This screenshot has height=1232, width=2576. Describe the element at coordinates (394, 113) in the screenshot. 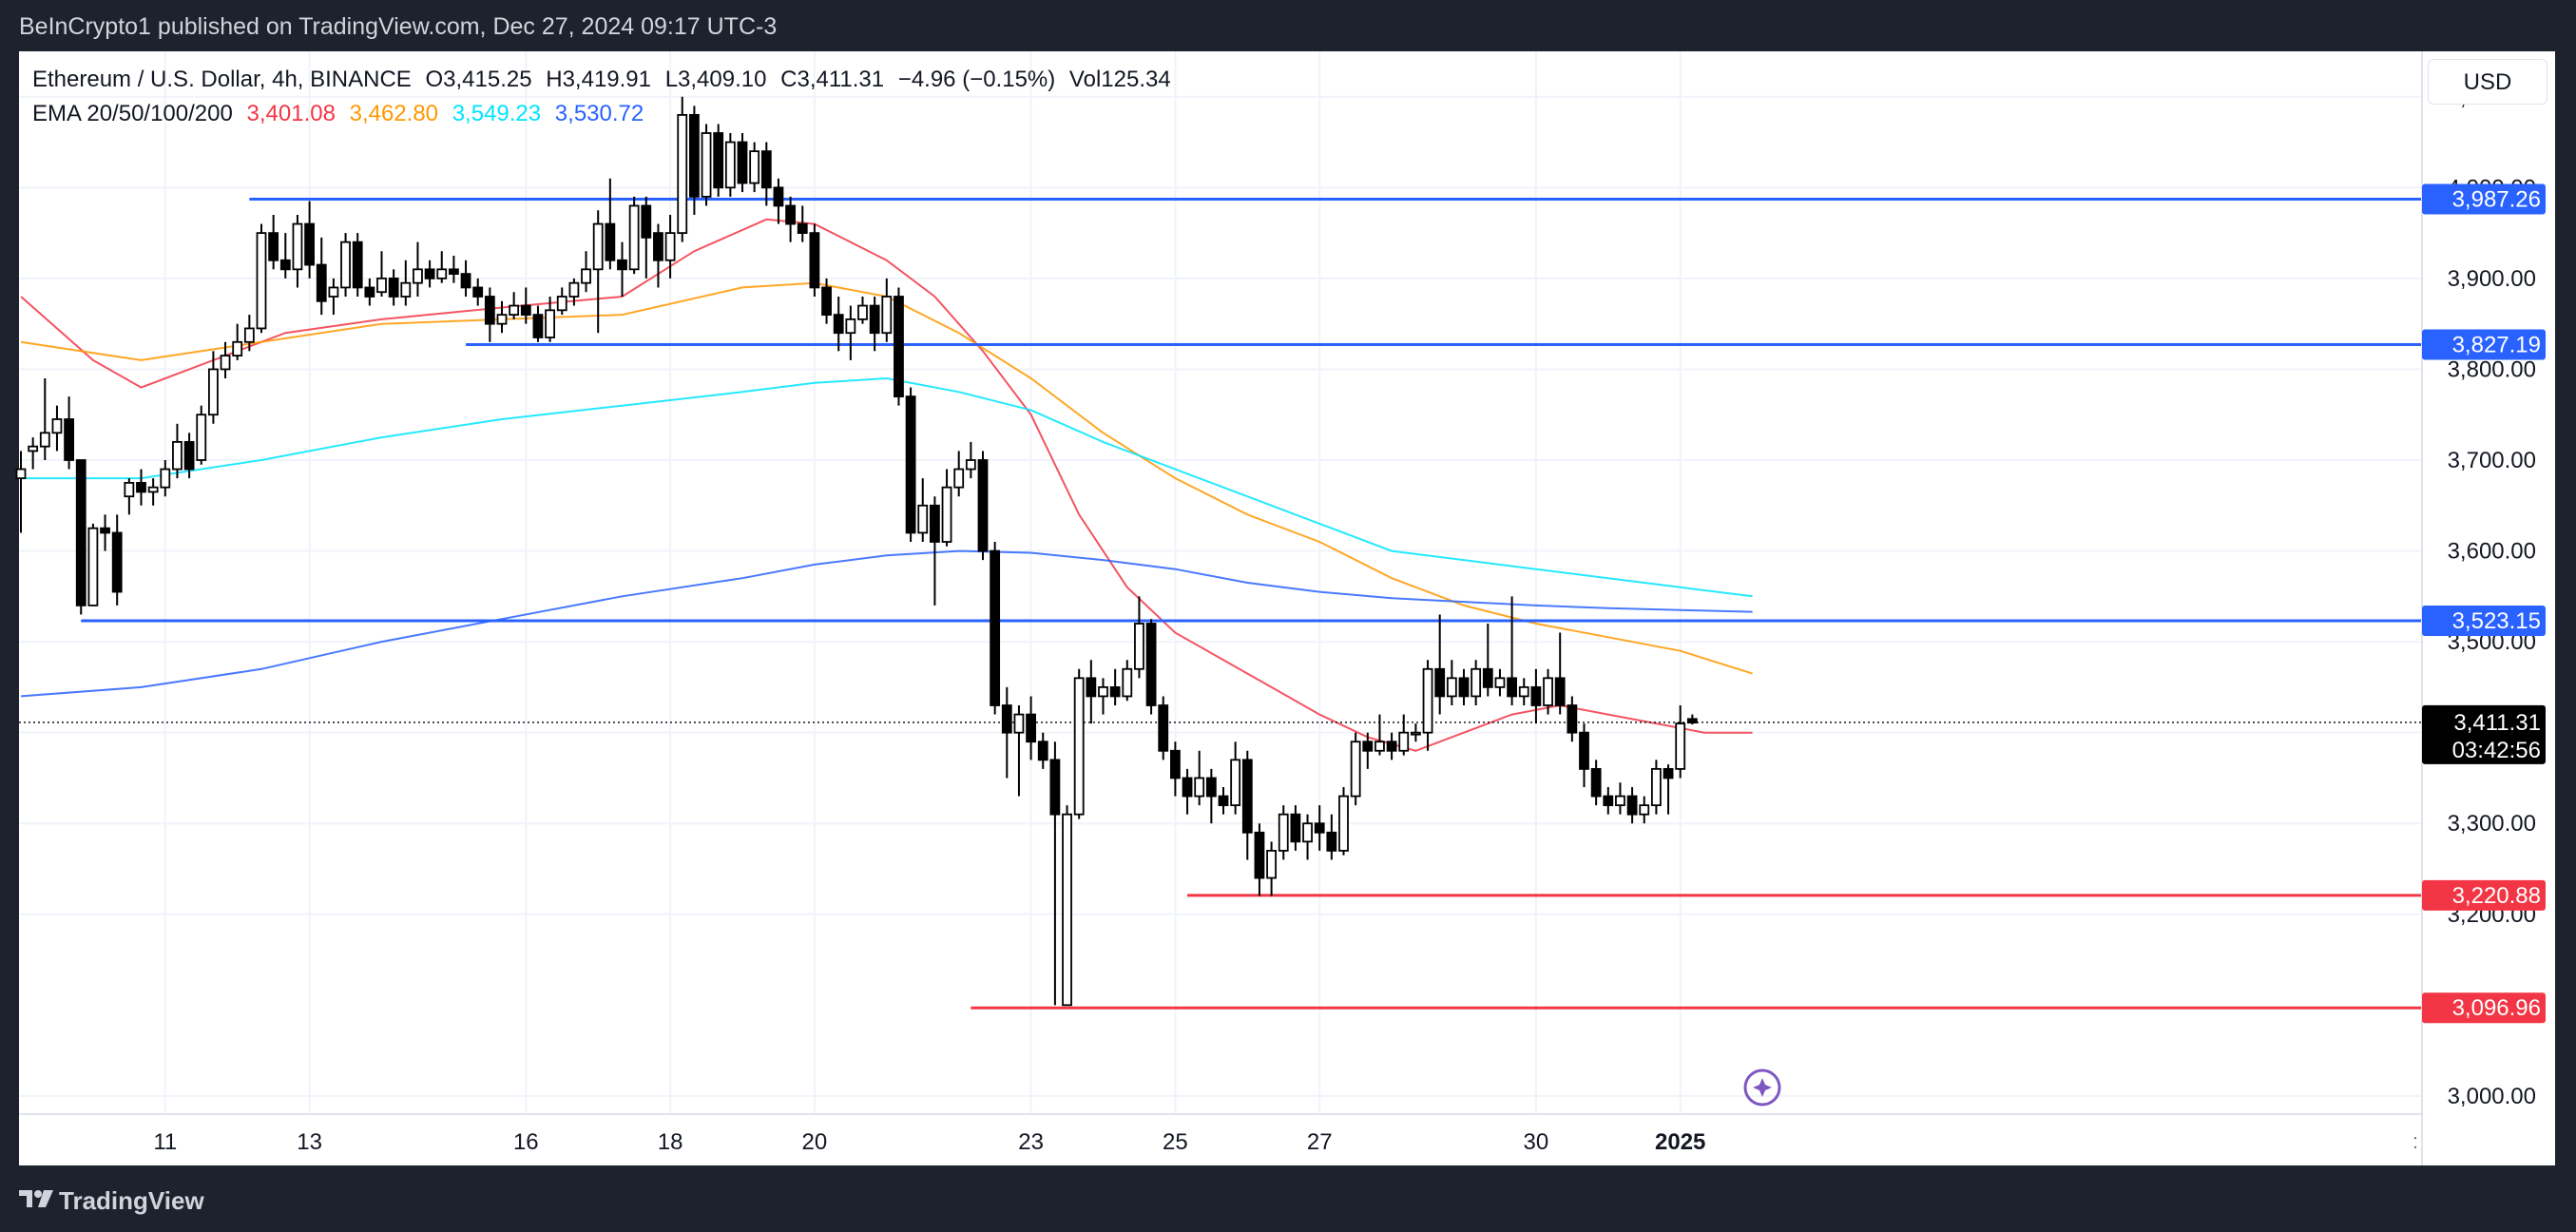

I see `ema50-value: 3,462.80` at that location.